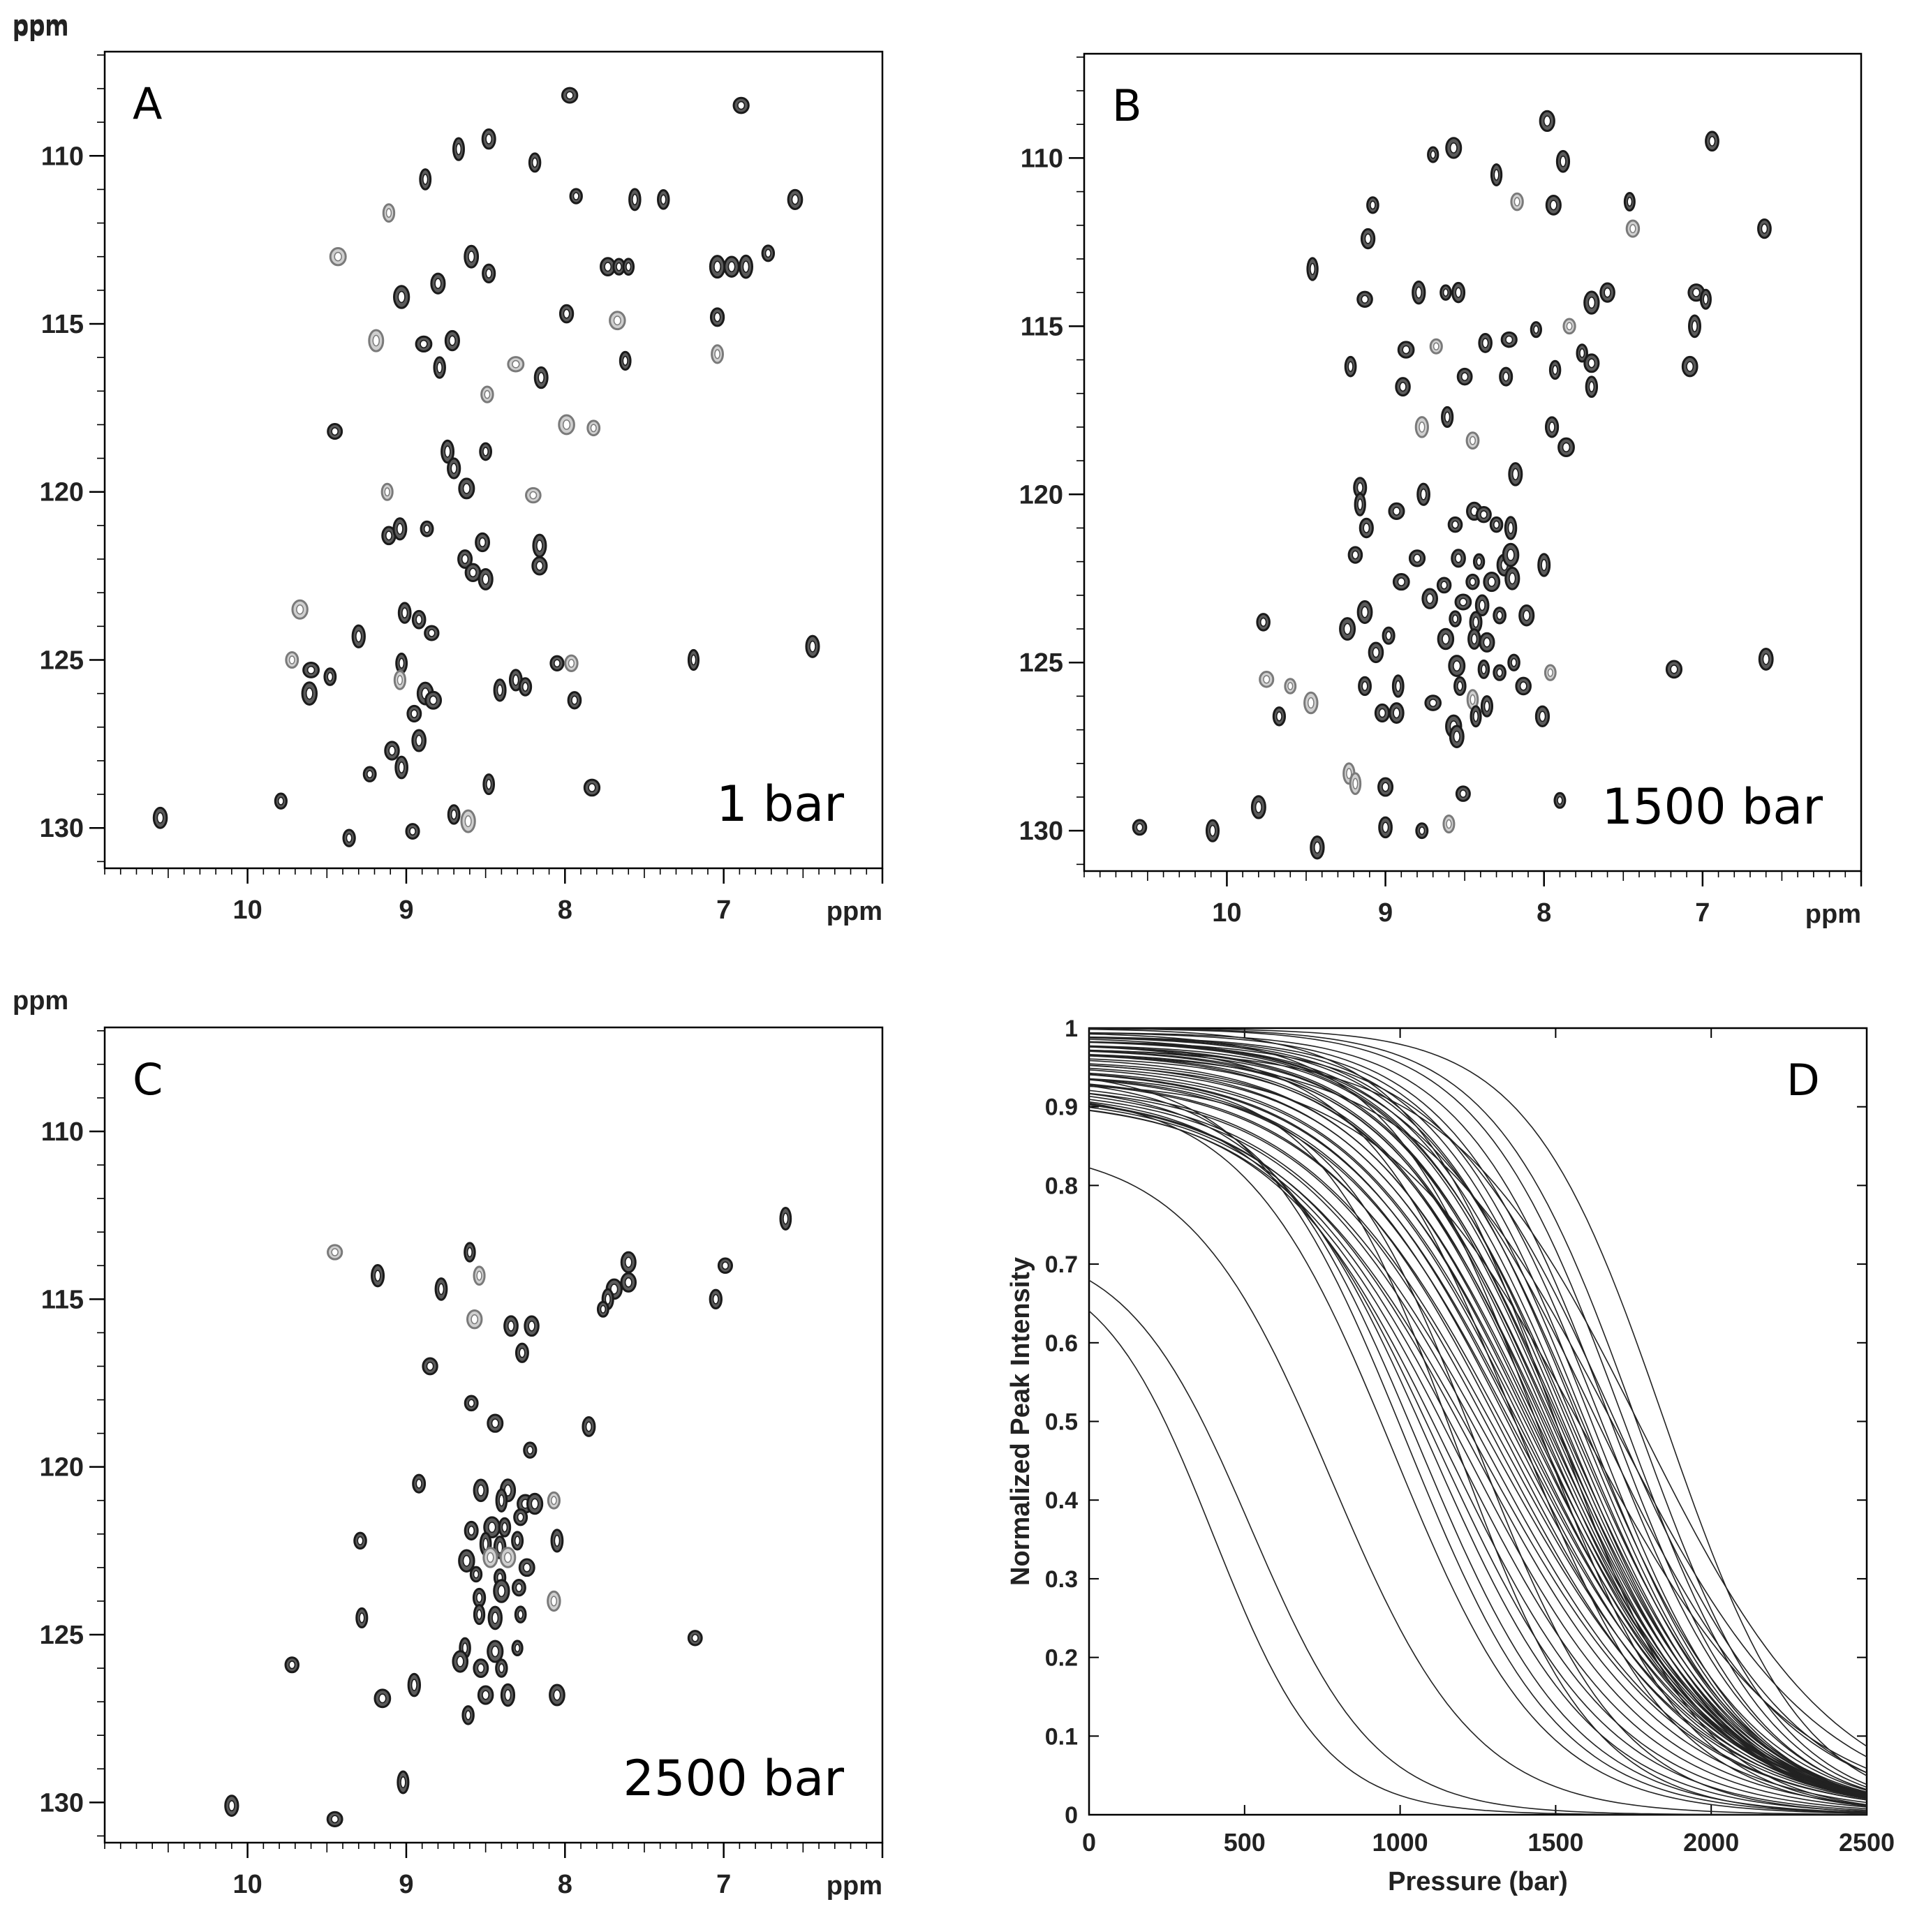 The image size is (1917, 1932). Describe the element at coordinates (1061, 1579) in the screenshot. I see `y-tick-label: 0.3` at that location.